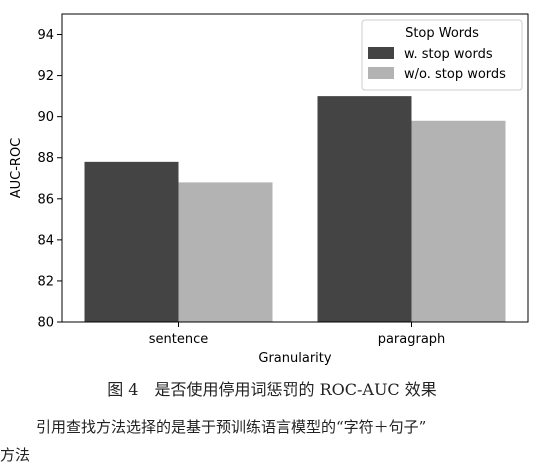 Image resolution: width=544 pixels, height=468 pixels. I want to click on body-text-line-1: 引用查找方法选择的是基于预训练语言模型的“字符＋句子”, so click(231, 427).